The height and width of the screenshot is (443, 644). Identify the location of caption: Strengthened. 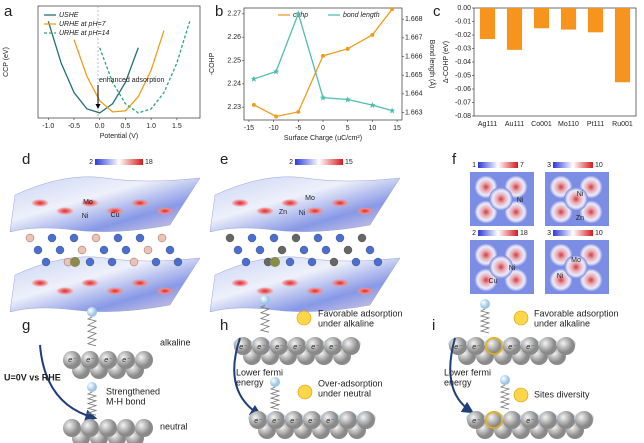
(133, 391).